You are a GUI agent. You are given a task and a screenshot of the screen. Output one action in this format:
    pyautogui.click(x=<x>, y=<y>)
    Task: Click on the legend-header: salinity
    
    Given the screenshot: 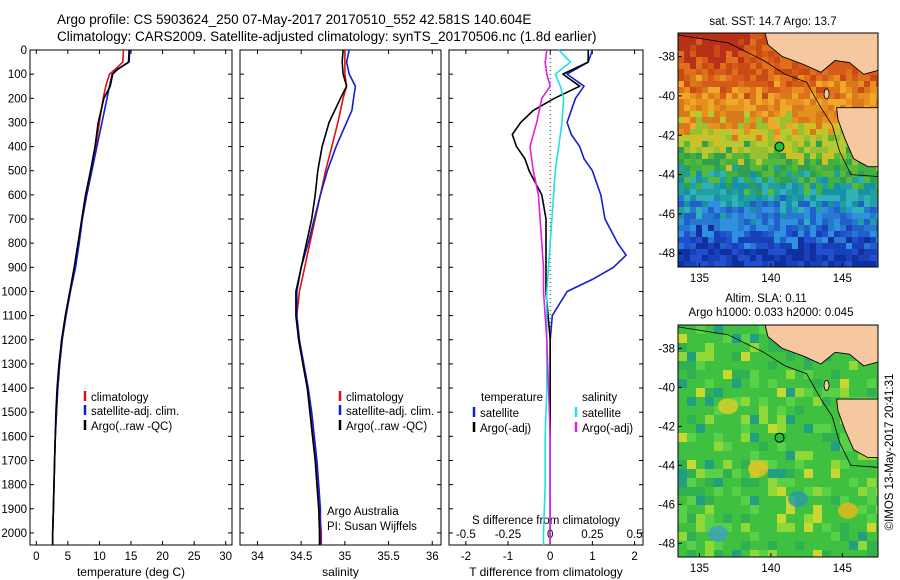 What is the action you would take?
    pyautogui.click(x=599, y=398)
    